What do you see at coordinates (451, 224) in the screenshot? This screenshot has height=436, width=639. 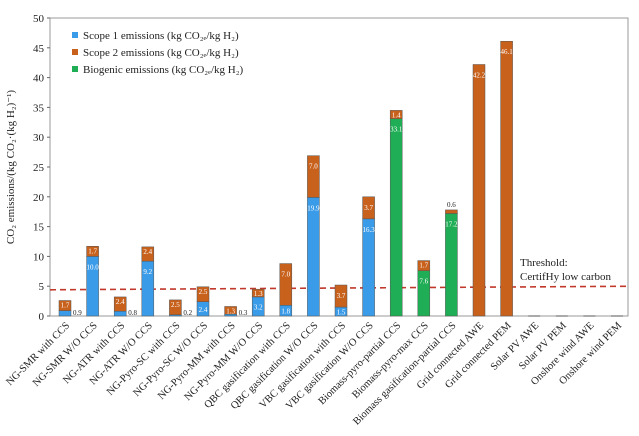 I see `data-label: 17.2` at bounding box center [451, 224].